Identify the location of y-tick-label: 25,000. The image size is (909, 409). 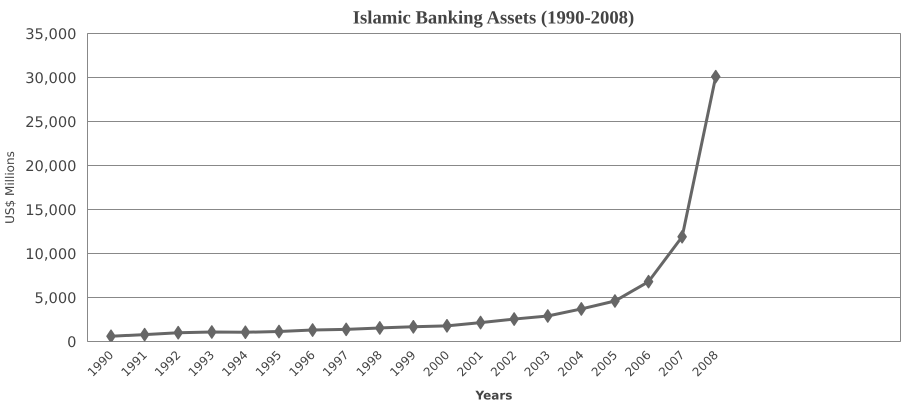
(51, 122).